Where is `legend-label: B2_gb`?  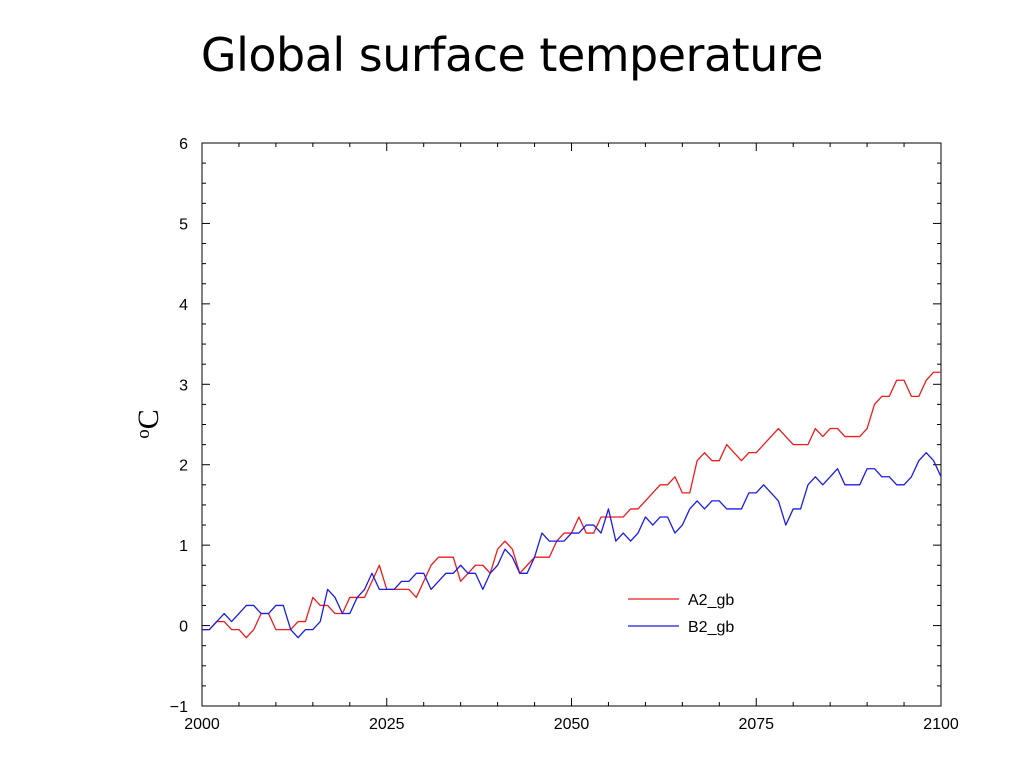 legend-label: B2_gb is located at coordinates (711, 627).